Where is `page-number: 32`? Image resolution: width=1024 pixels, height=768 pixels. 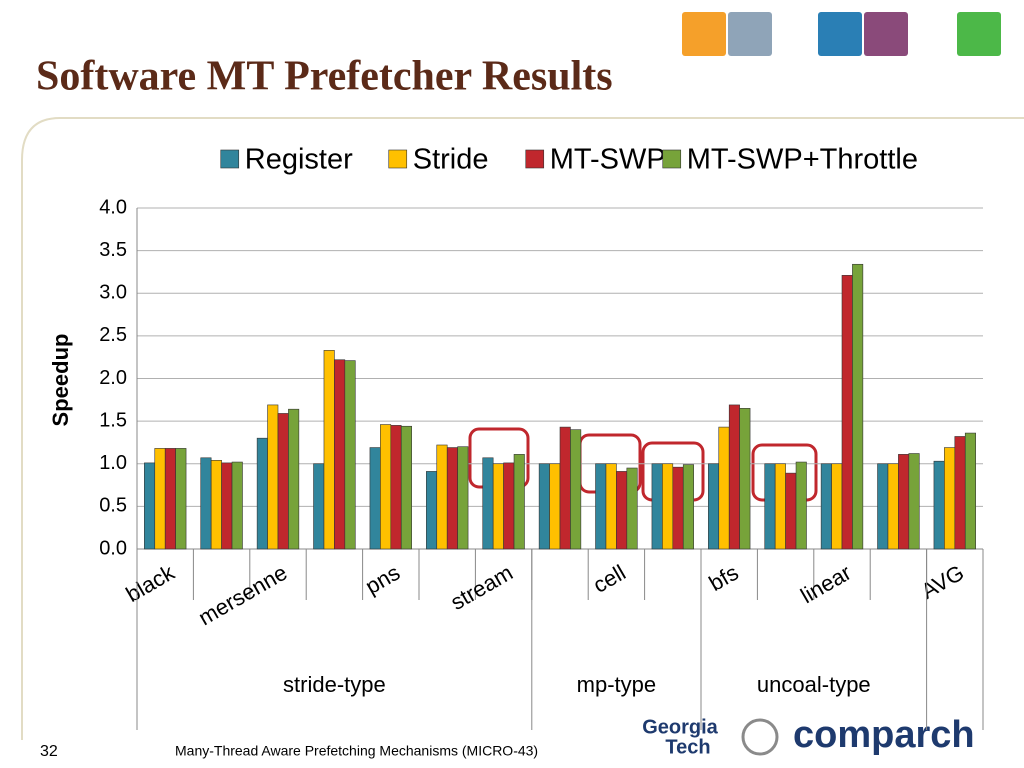 page-number: 32 is located at coordinates (49, 751).